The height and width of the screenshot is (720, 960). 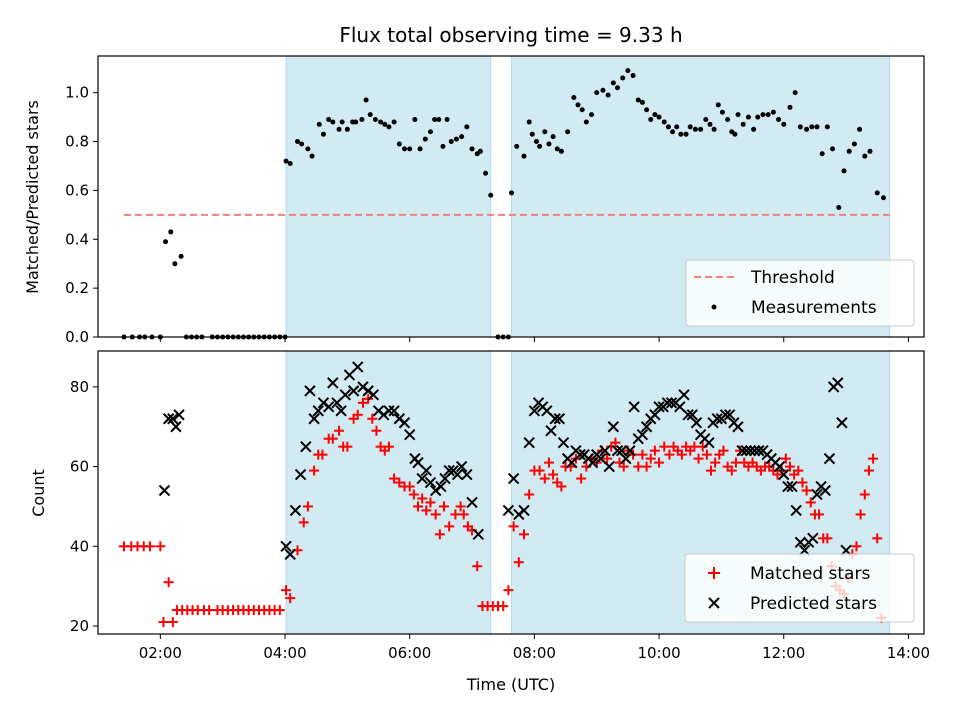 What do you see at coordinates (38, 493) in the screenshot?
I see `bottom-y-axis-label: Count` at bounding box center [38, 493].